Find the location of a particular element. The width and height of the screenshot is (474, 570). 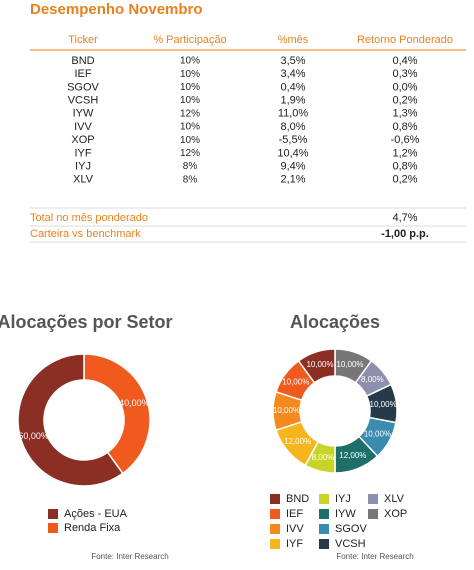

table-cell: 3,5% is located at coordinates (292, 61).